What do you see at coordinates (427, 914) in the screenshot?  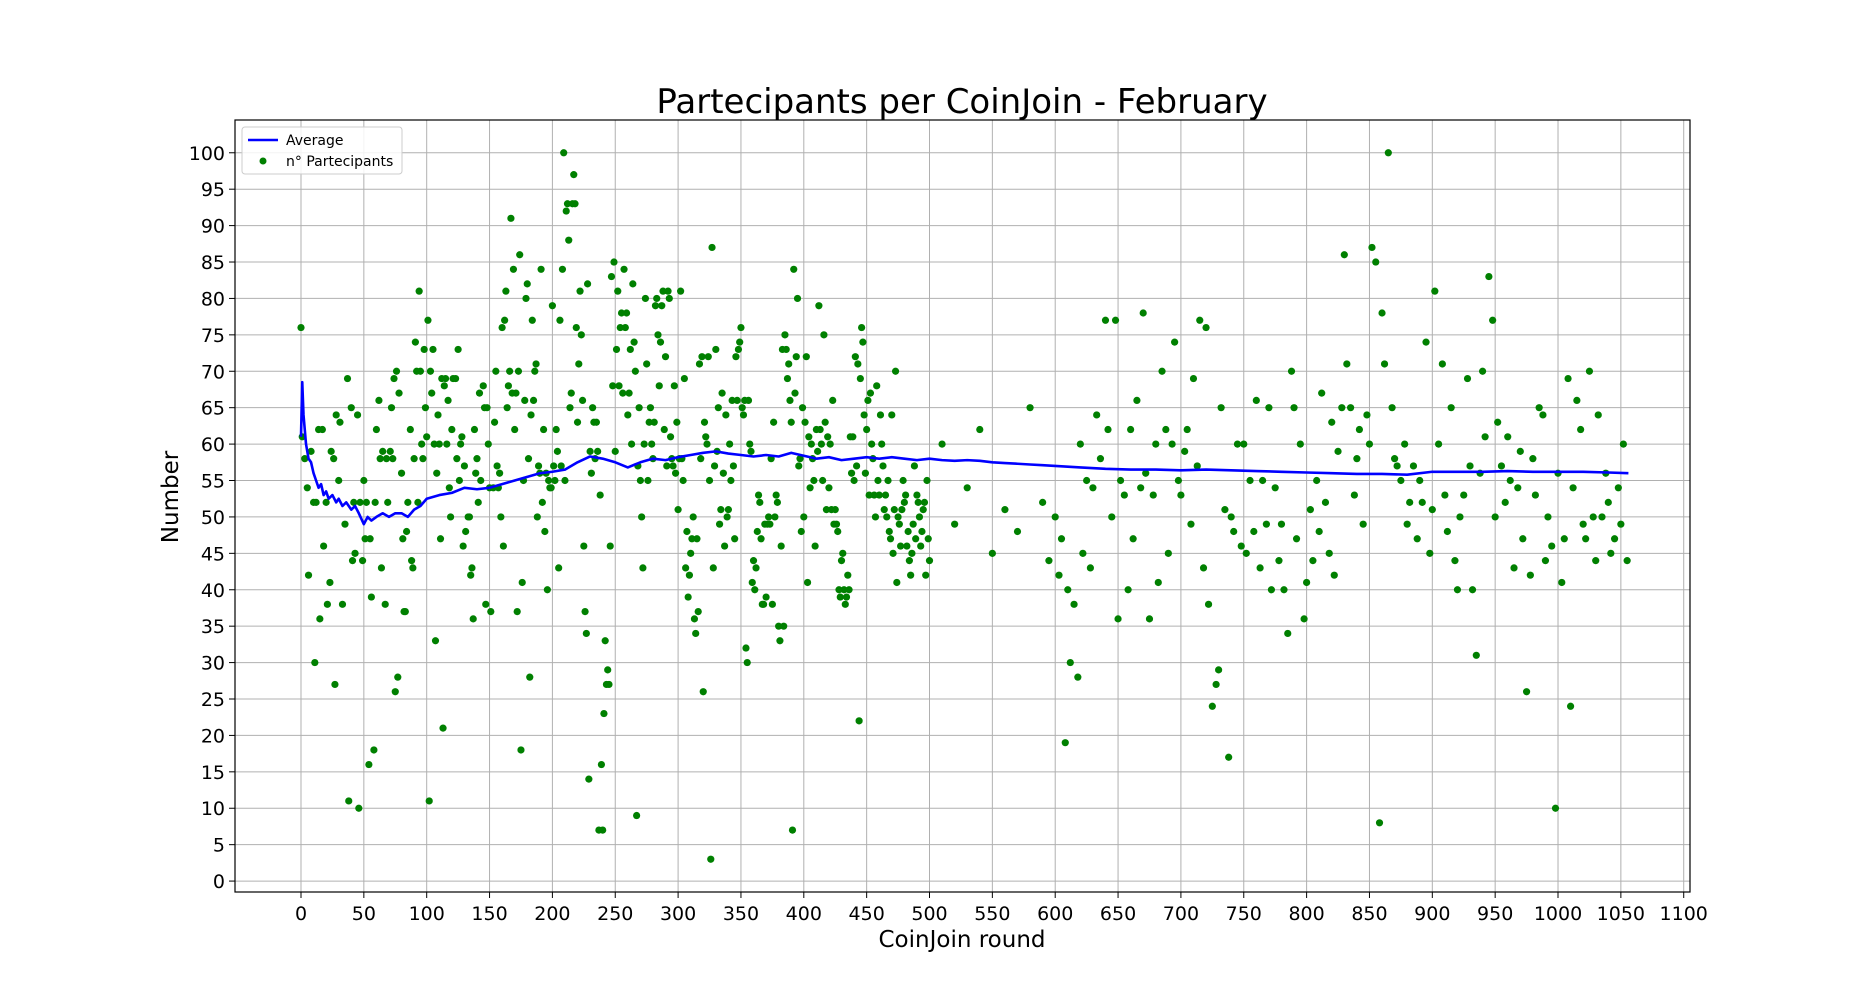 I see `x-tick-label: 100` at bounding box center [427, 914].